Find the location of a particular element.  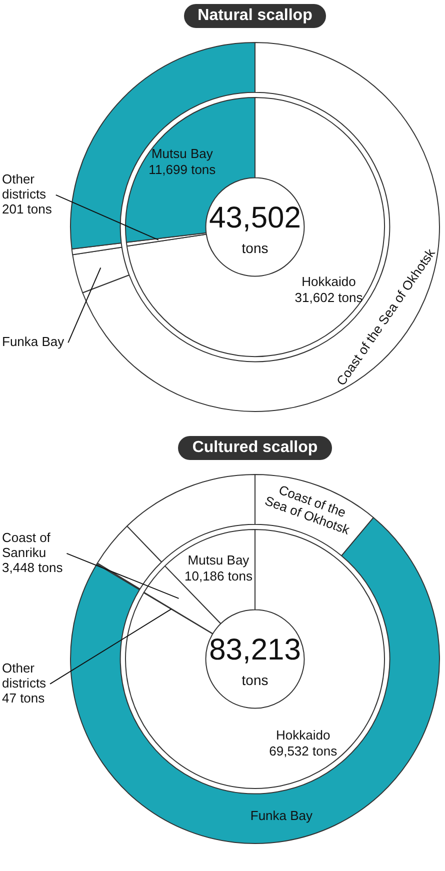

slice-label: Coast of Sanriku is located at coordinates (26, 545).